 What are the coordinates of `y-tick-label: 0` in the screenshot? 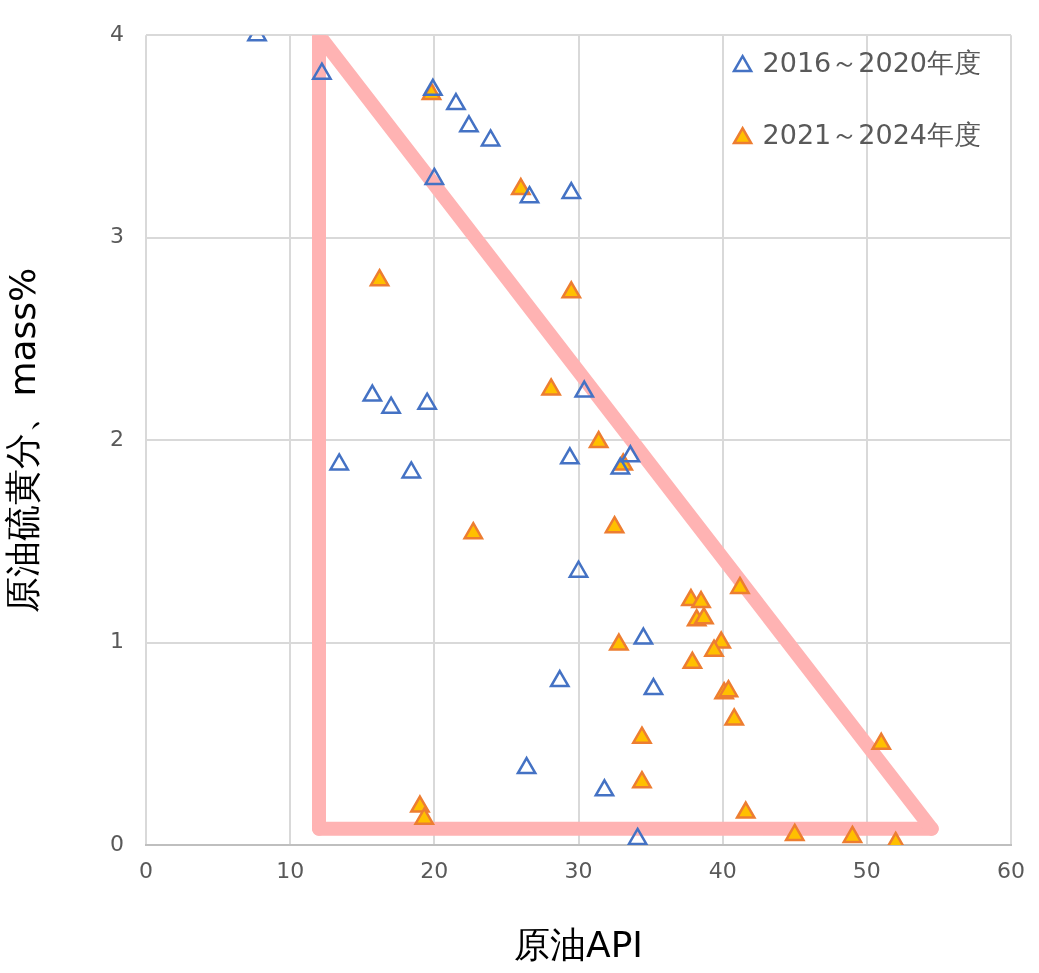 It's located at (117, 843).